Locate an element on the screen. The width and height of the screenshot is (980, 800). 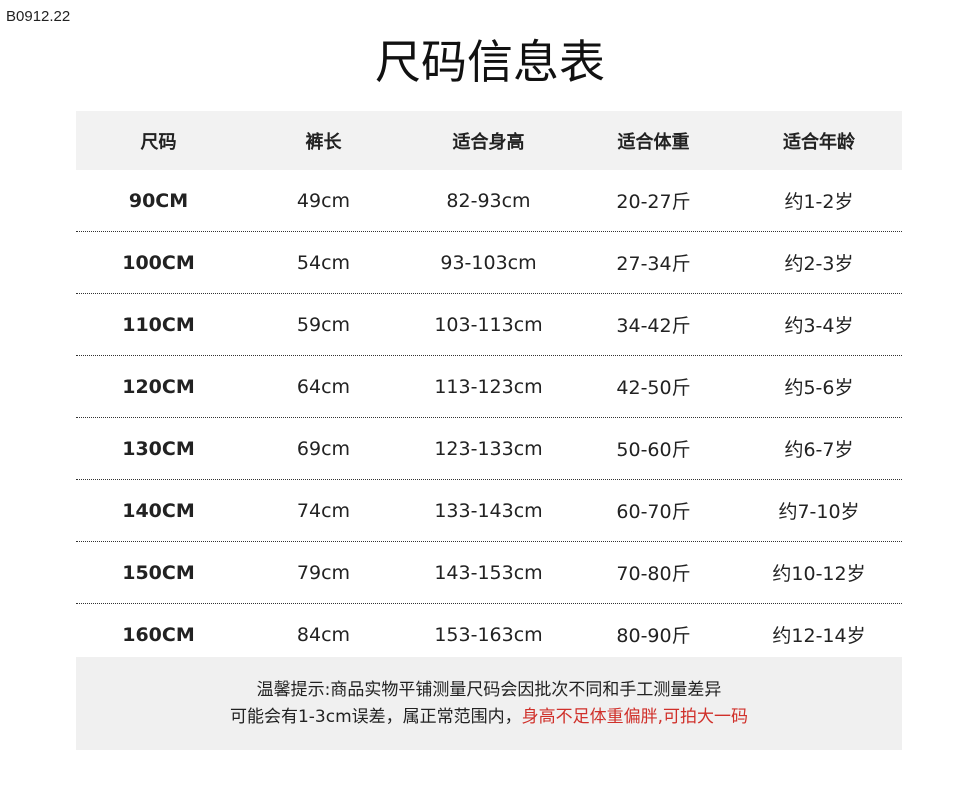
table-row: 140CM 74cm 133-143cm 60-70斤 约7-10岁 is located at coordinates (489, 511).